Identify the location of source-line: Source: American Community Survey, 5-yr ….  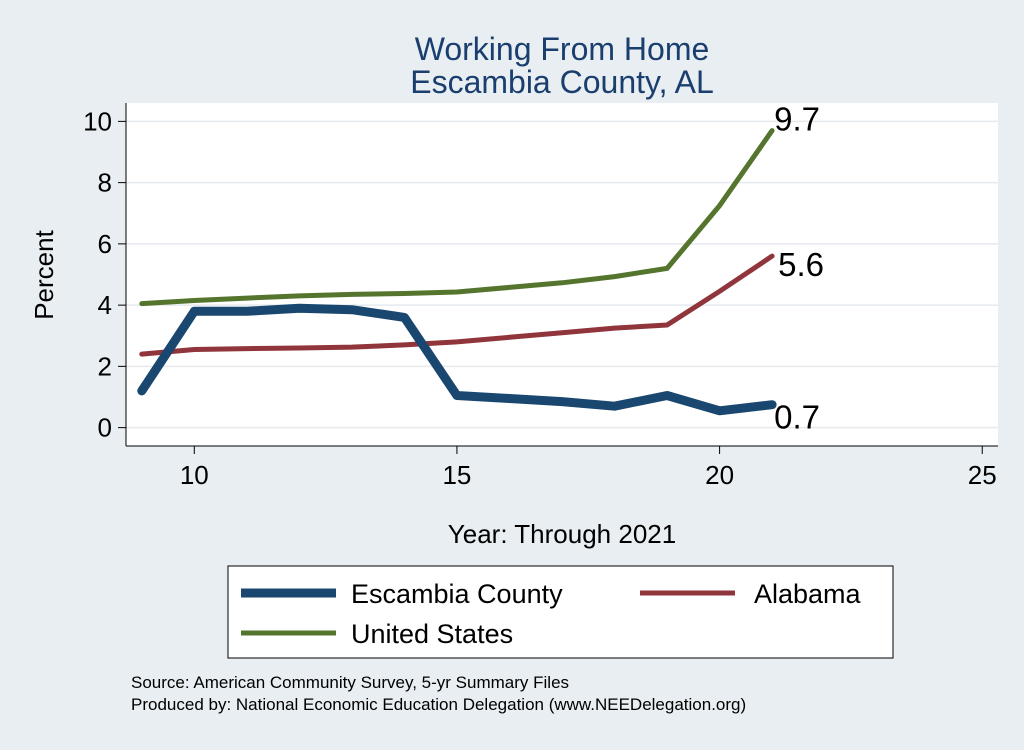
(350, 682).